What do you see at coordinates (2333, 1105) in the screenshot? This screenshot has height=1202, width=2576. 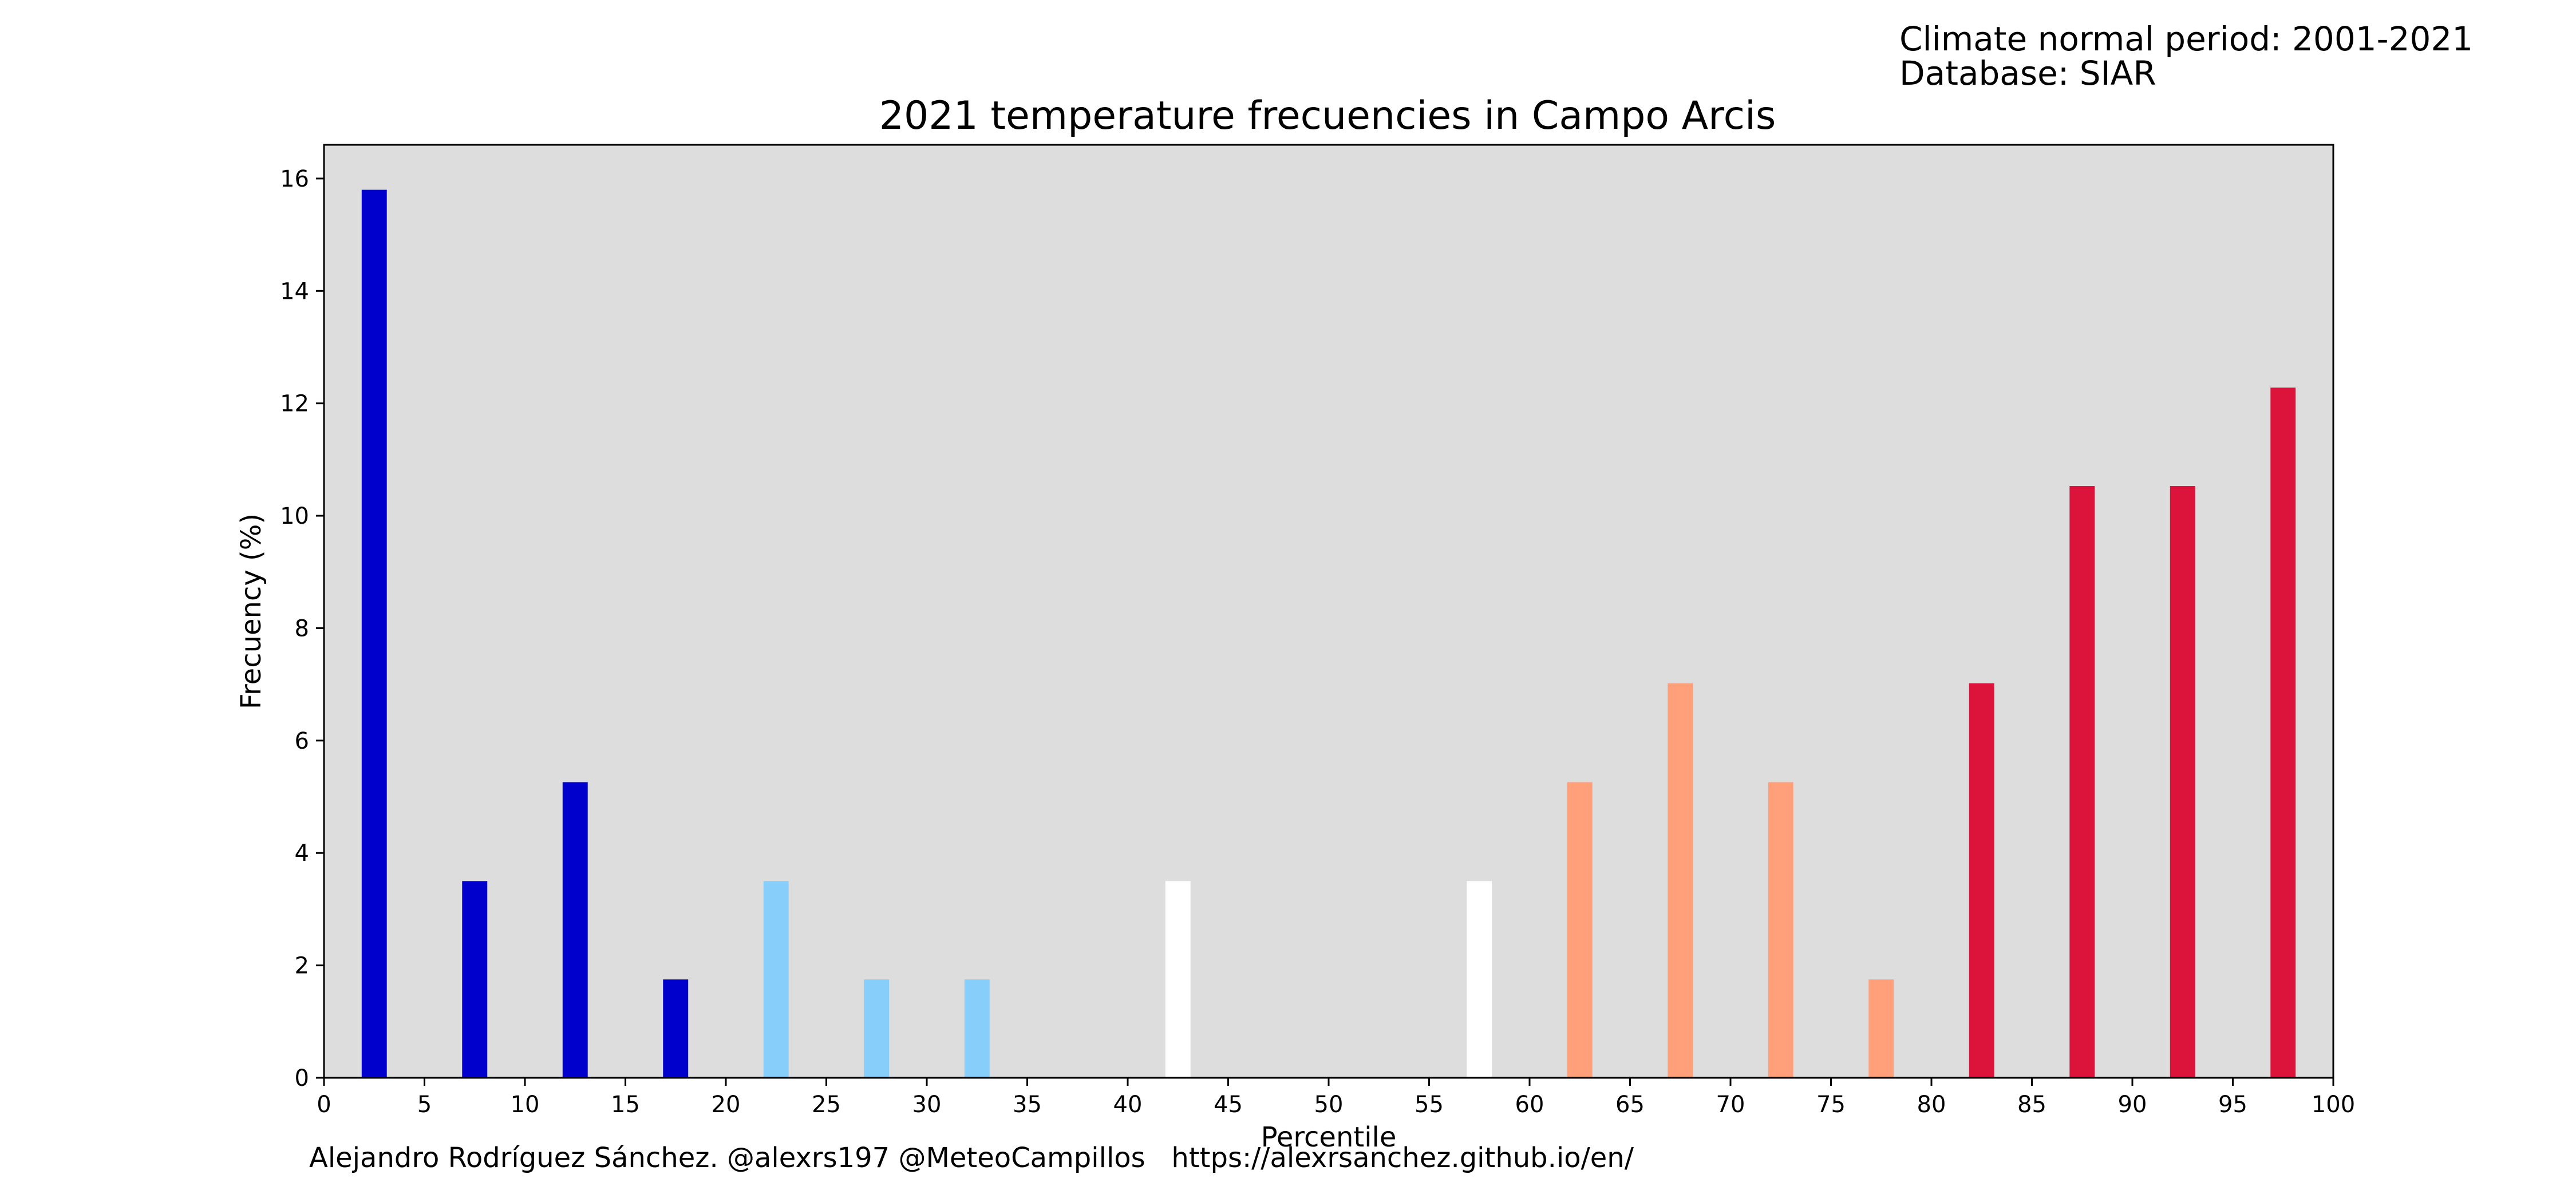 I see `x-tick-label: 100` at bounding box center [2333, 1105].